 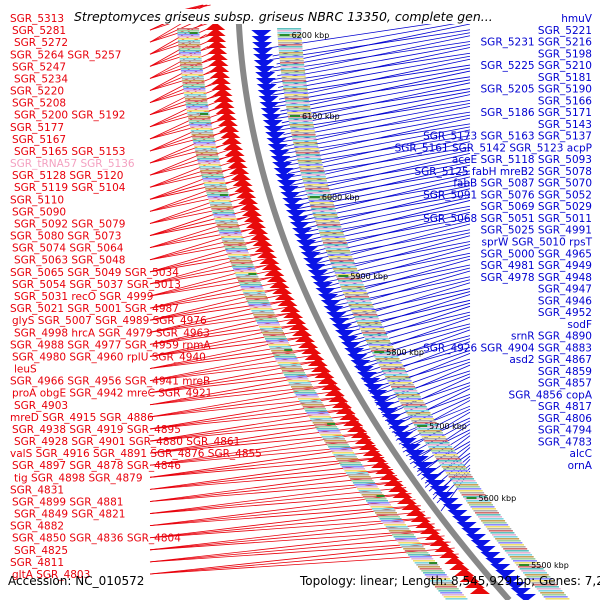 I want to click on gene-label-left: mreD SGR_4915 SGR_4886, so click(x=82, y=418).